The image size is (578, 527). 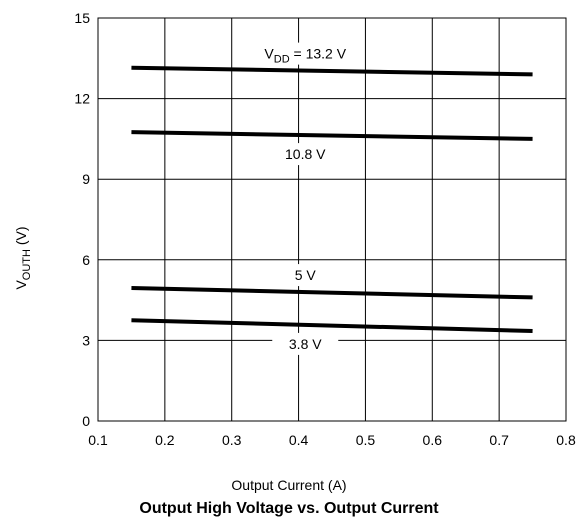 I want to click on chart-title: Output High Voltage vs. Output Current, so click(x=289, y=508).